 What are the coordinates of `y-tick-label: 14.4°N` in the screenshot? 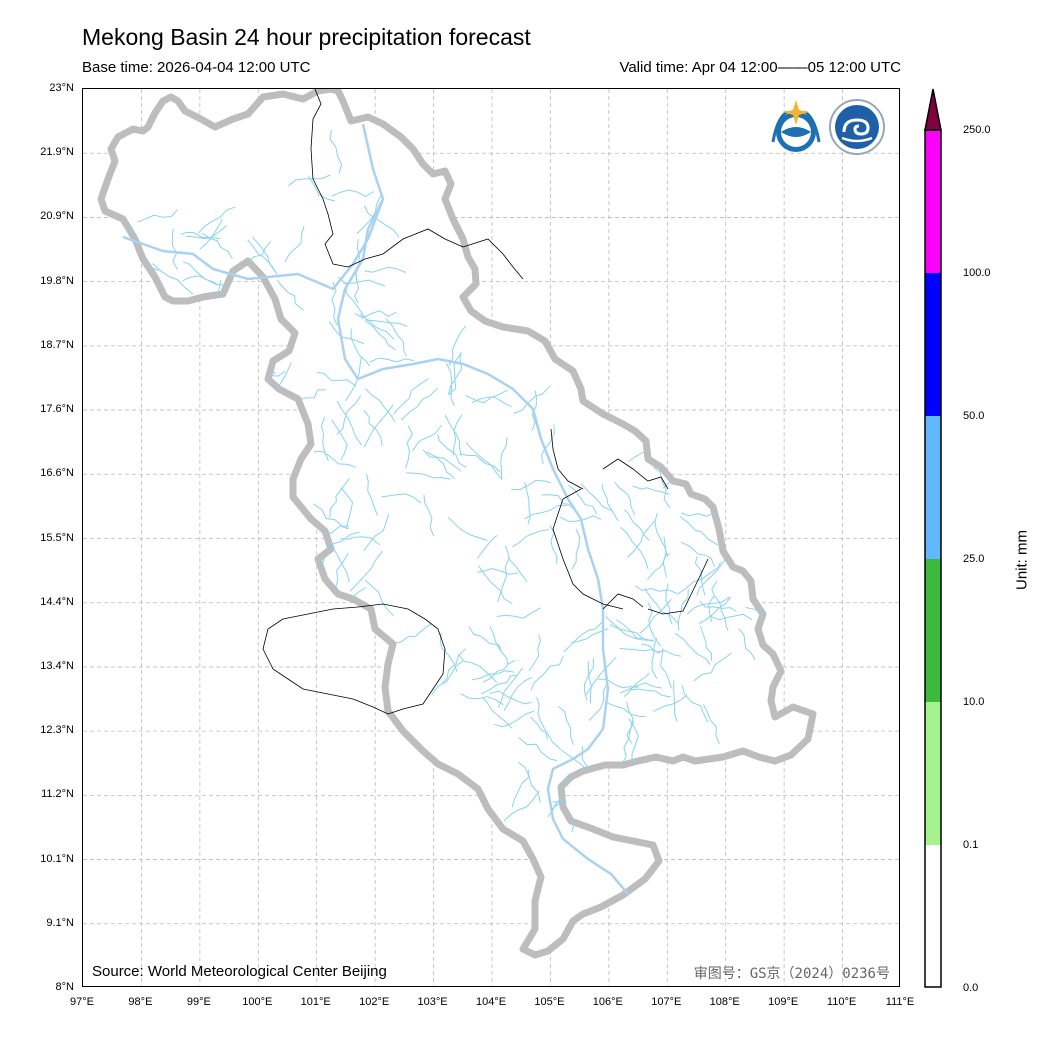 It's located at (57, 601).